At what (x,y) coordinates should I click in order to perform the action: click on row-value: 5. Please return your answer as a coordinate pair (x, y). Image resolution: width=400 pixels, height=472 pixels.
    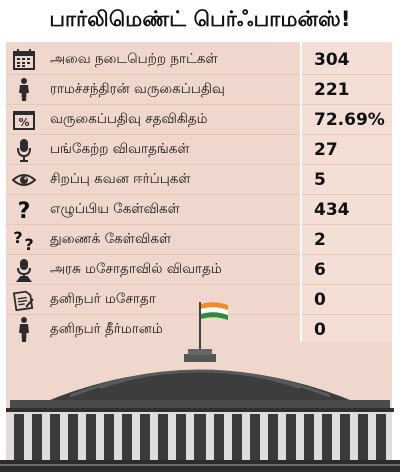
    Looking at the image, I should click on (320, 179).